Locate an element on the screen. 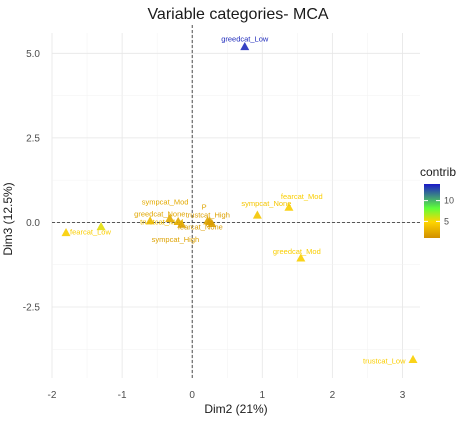 This screenshot has height=421, width=474. point-label: sympcat_None is located at coordinates (266, 203).